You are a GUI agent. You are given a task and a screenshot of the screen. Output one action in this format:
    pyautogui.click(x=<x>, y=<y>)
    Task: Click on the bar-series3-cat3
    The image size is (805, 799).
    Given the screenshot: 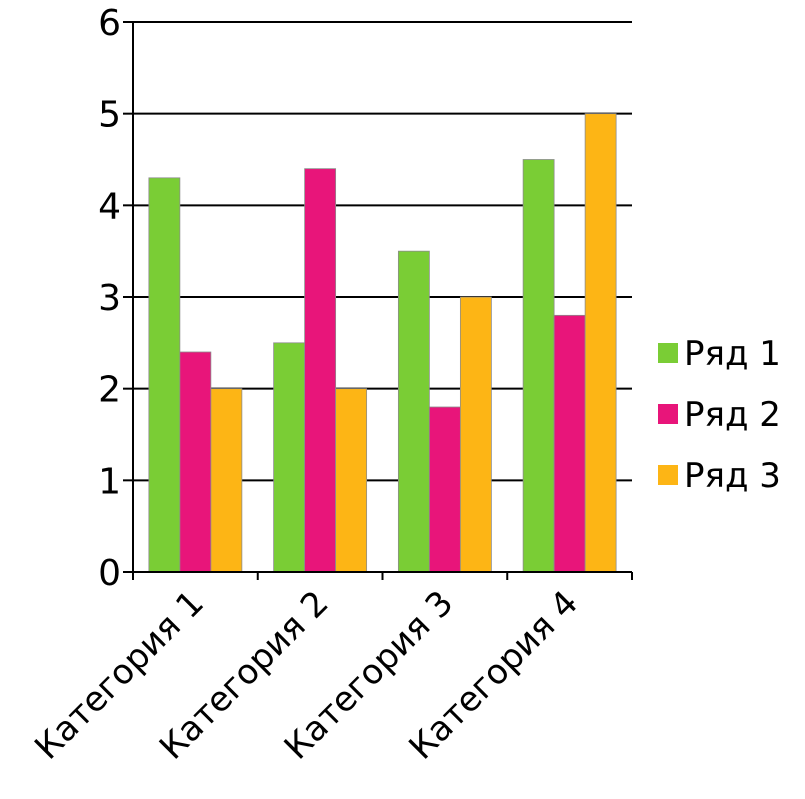 What is the action you would take?
    pyautogui.click(x=475, y=434)
    